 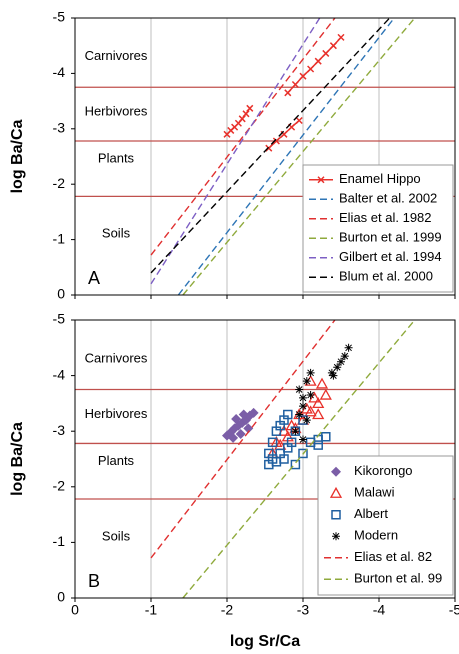 What do you see at coordinates (380, 178) in the screenshot?
I see `legend-label: Enamel Hippo` at bounding box center [380, 178].